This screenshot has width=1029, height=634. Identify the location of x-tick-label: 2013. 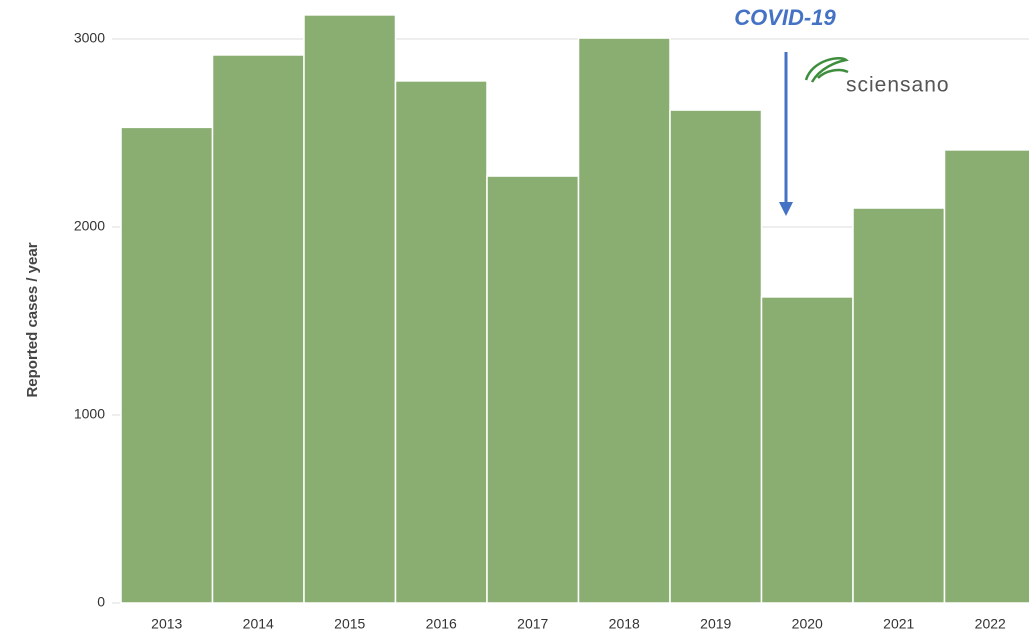
(166, 624).